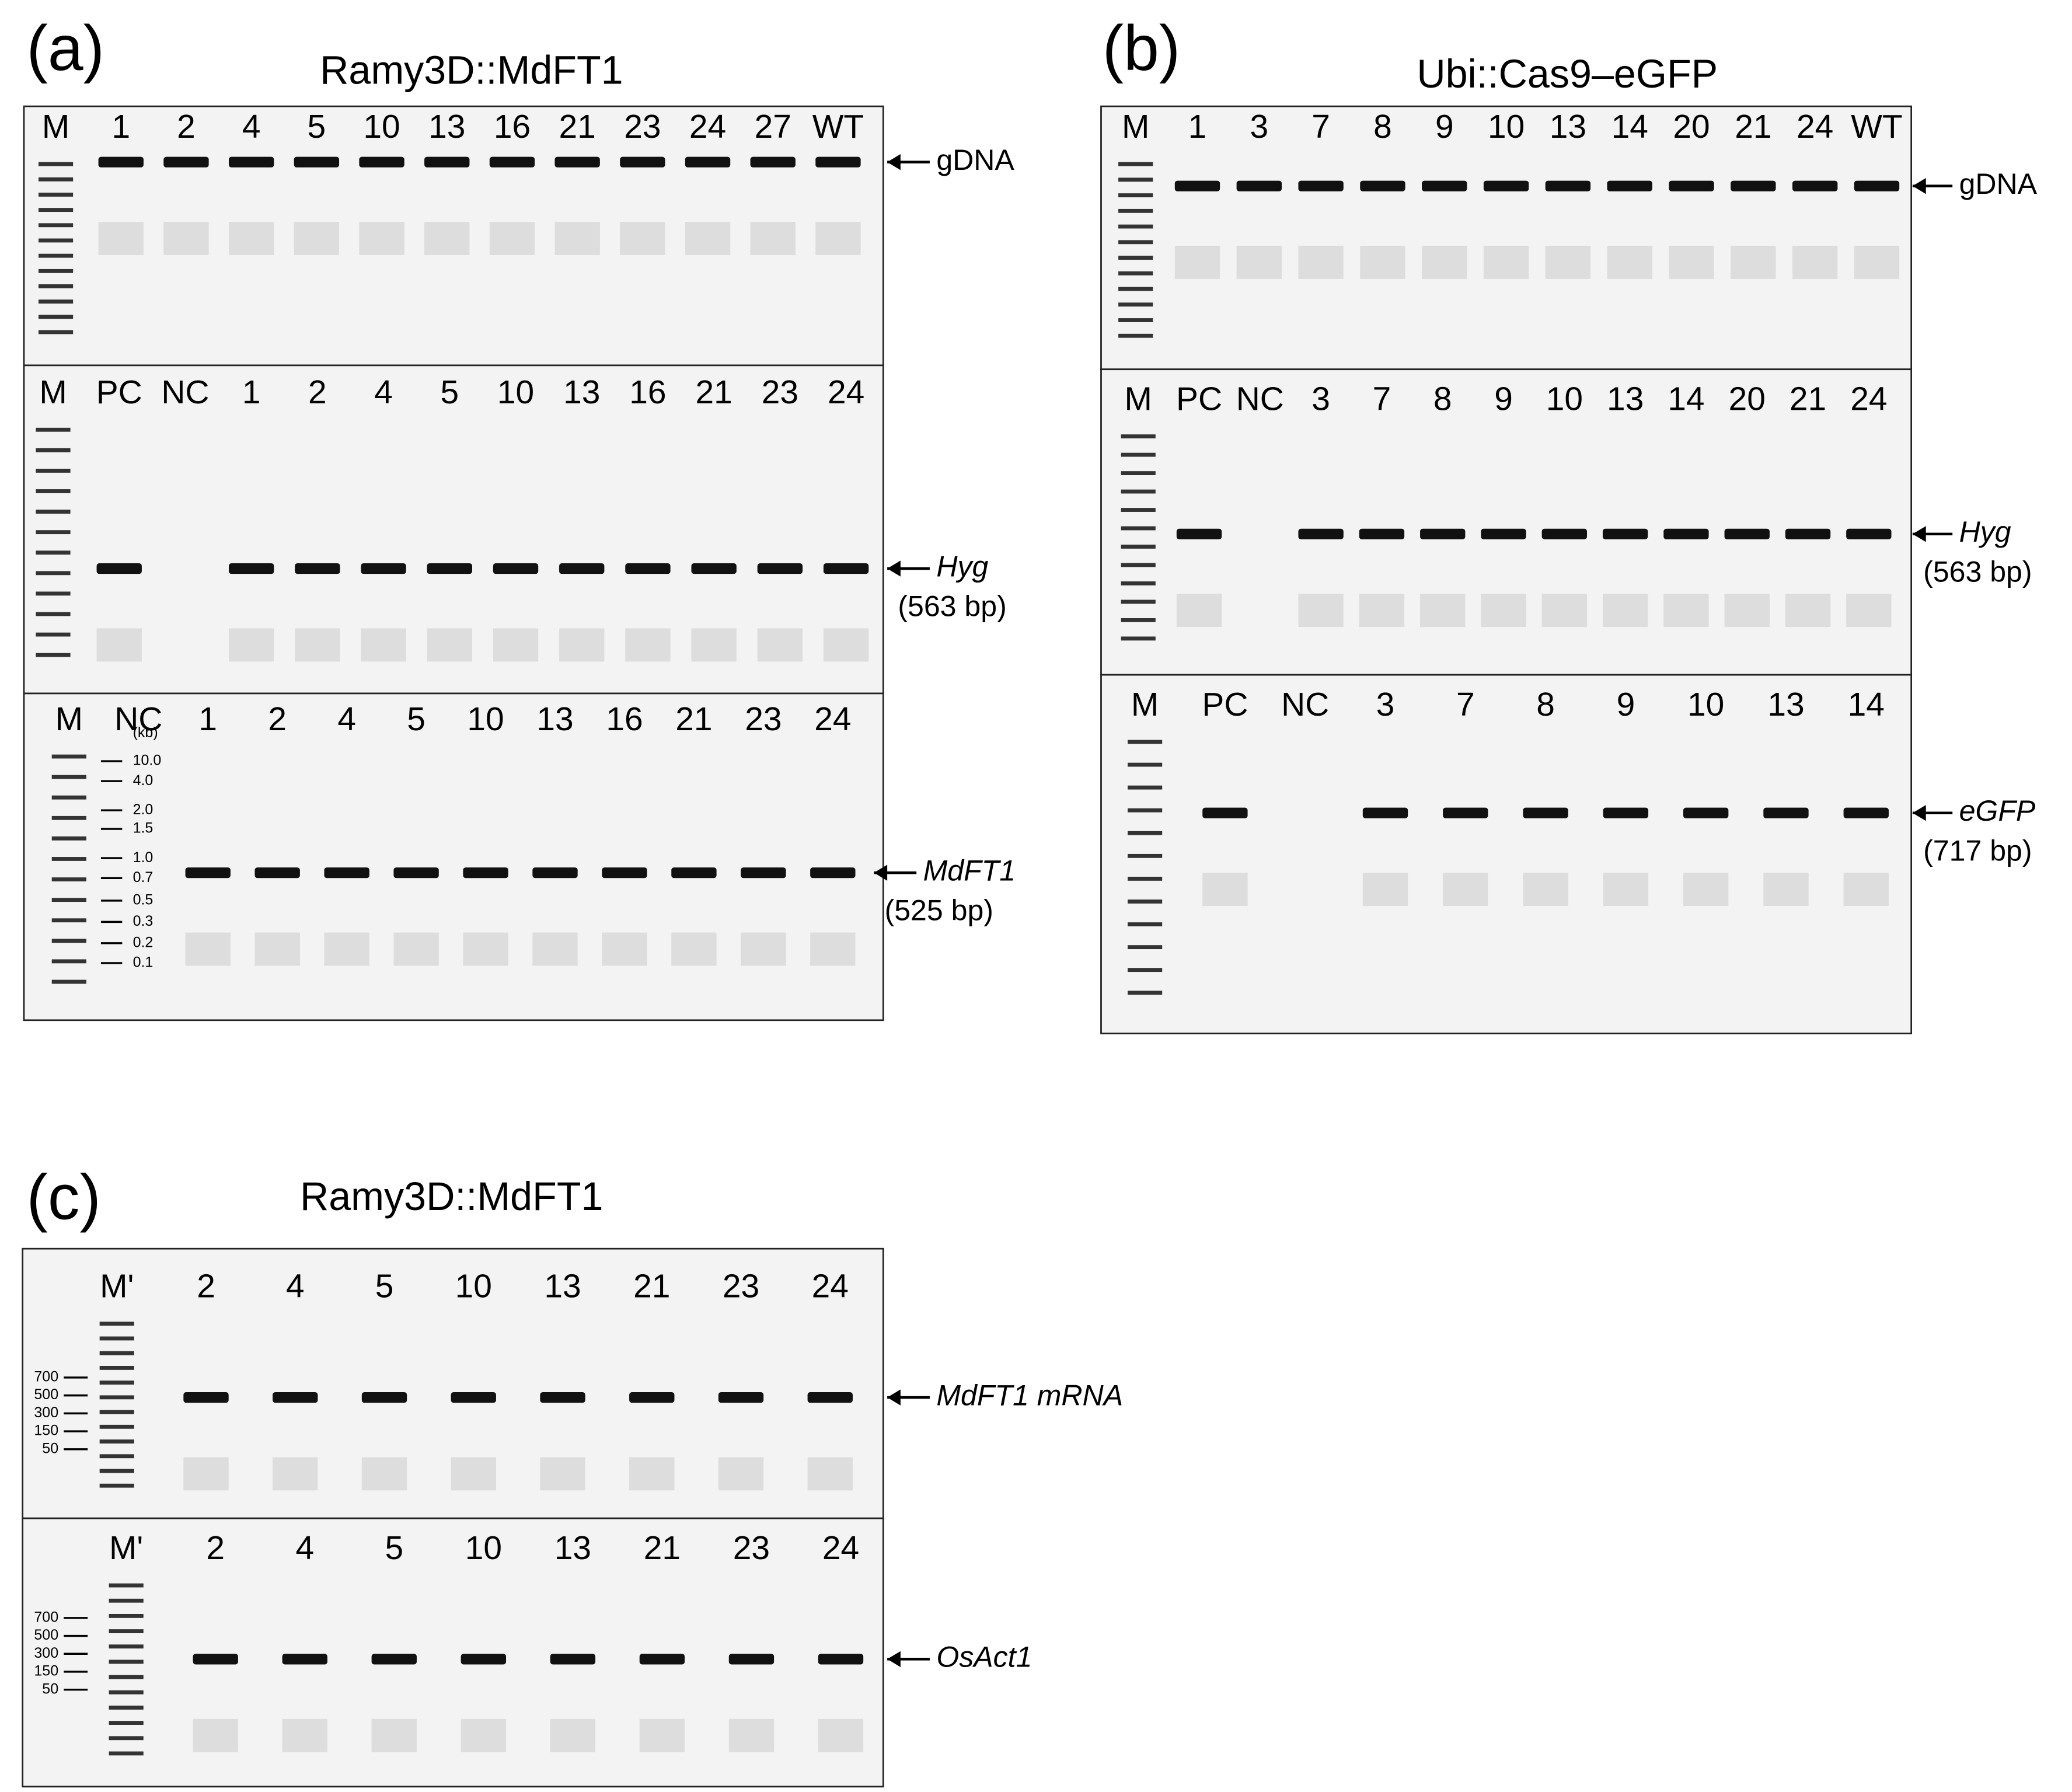  What do you see at coordinates (143, 780) in the screenshot?
I see `ladder-label: 4.0` at bounding box center [143, 780].